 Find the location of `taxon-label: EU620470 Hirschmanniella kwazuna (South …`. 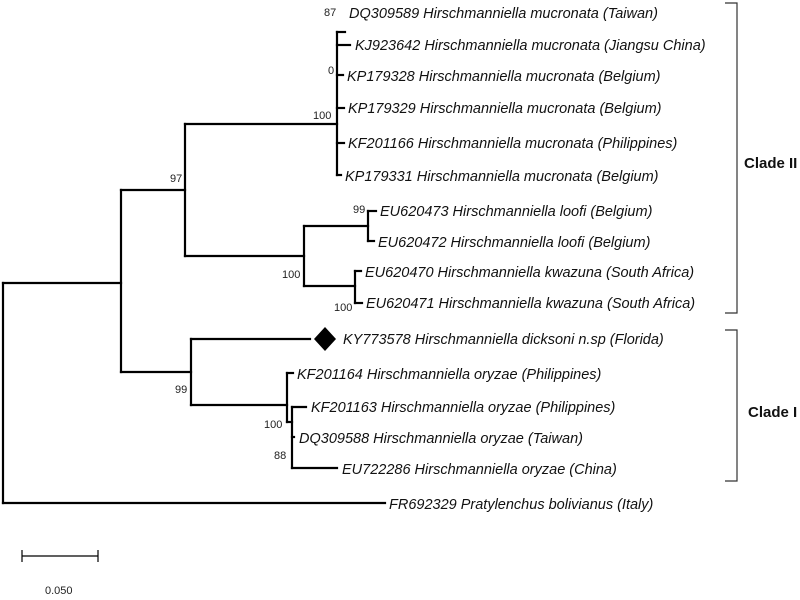

taxon-label: EU620470 Hirschmanniella kwazuna (South … is located at coordinates (529, 273).